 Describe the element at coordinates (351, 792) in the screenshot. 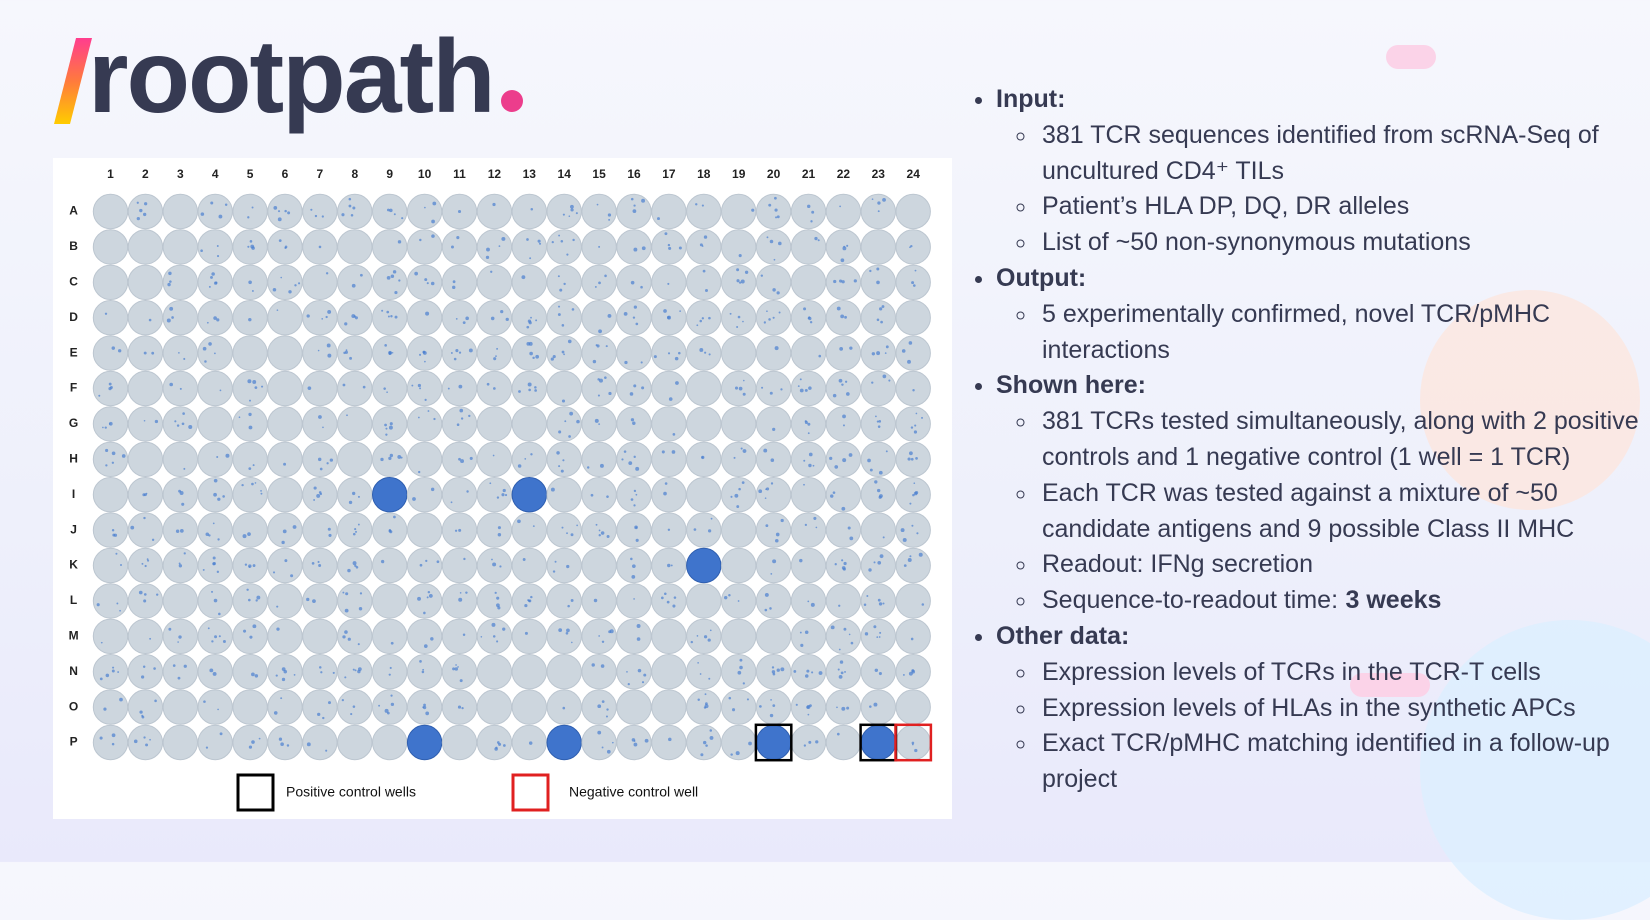

I see `legend-text: Positive control wells` at that location.